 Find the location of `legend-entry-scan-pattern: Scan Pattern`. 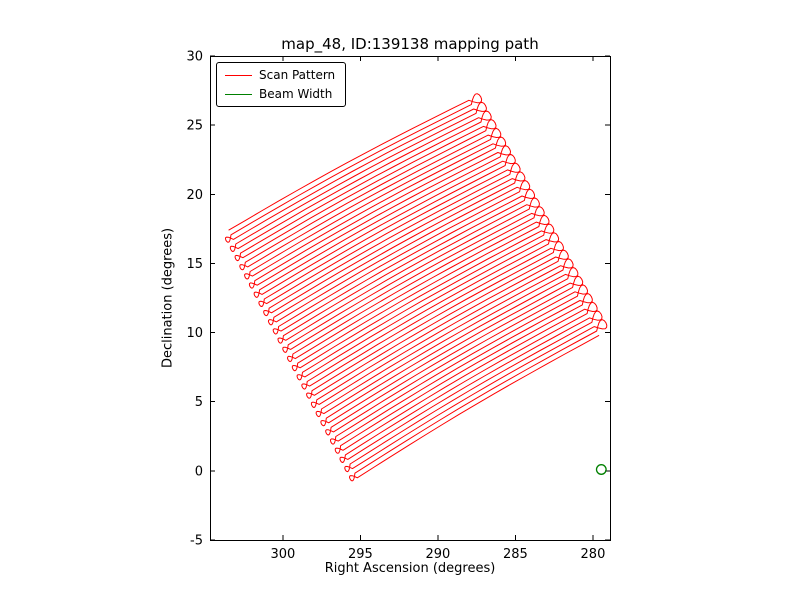

legend-entry-scan-pattern: Scan Pattern is located at coordinates (280, 75).